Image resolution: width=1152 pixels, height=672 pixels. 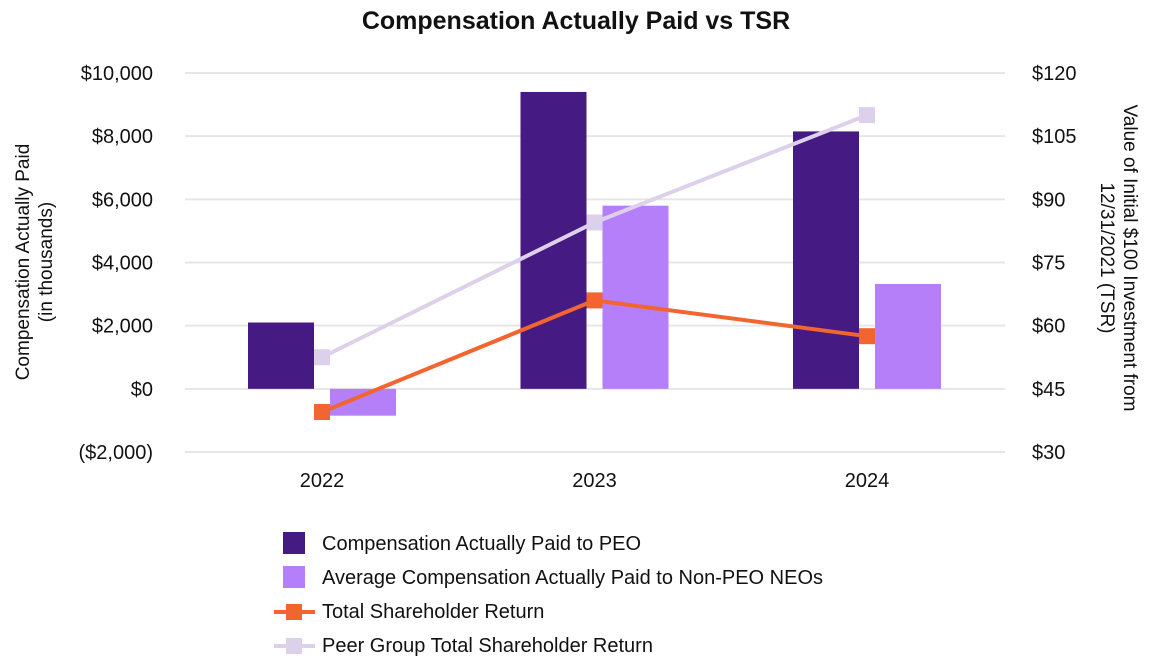 What do you see at coordinates (635, 297) in the screenshot?
I see `bar-non-peo-2023` at bounding box center [635, 297].